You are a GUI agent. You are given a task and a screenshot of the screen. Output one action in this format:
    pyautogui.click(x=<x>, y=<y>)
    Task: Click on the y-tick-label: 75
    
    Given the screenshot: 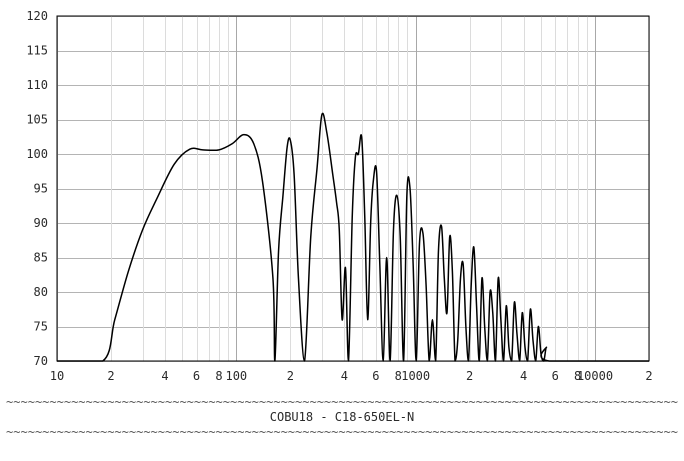 What is the action you would take?
    pyautogui.click(x=41, y=327)
    